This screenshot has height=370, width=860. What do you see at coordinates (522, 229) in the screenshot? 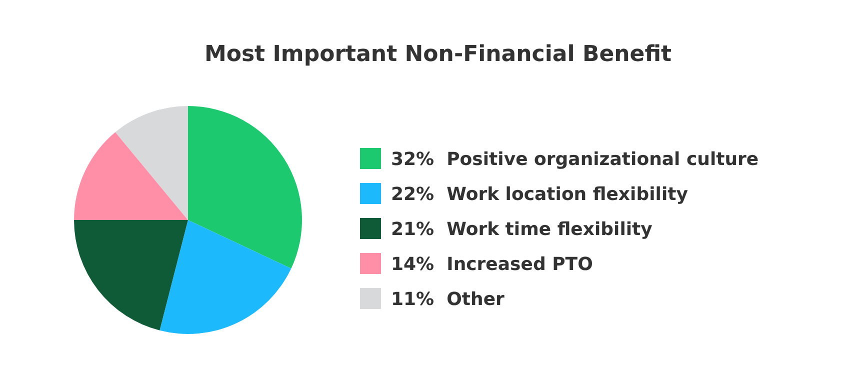
I see `legend-label: 21% Work time flexibility` at bounding box center [522, 229].